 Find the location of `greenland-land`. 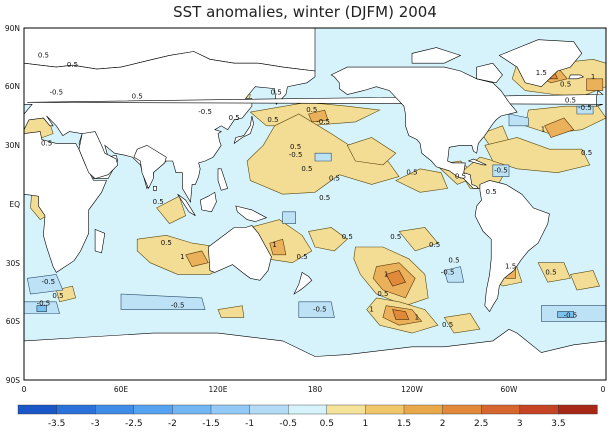

greenland-land is located at coordinates (540, 63).